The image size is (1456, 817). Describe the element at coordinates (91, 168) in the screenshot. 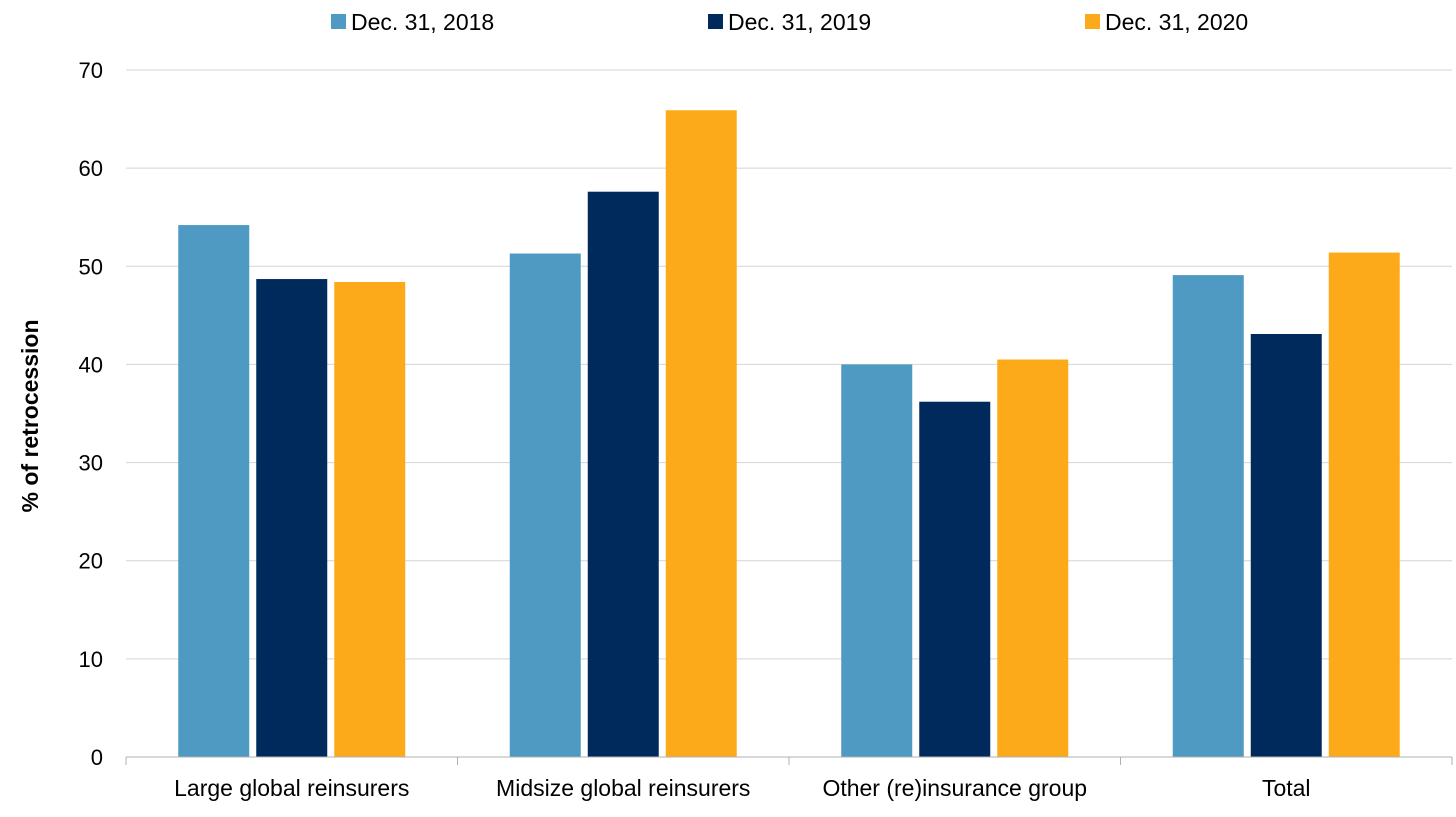

I see `y-tick-label: 60` at that location.